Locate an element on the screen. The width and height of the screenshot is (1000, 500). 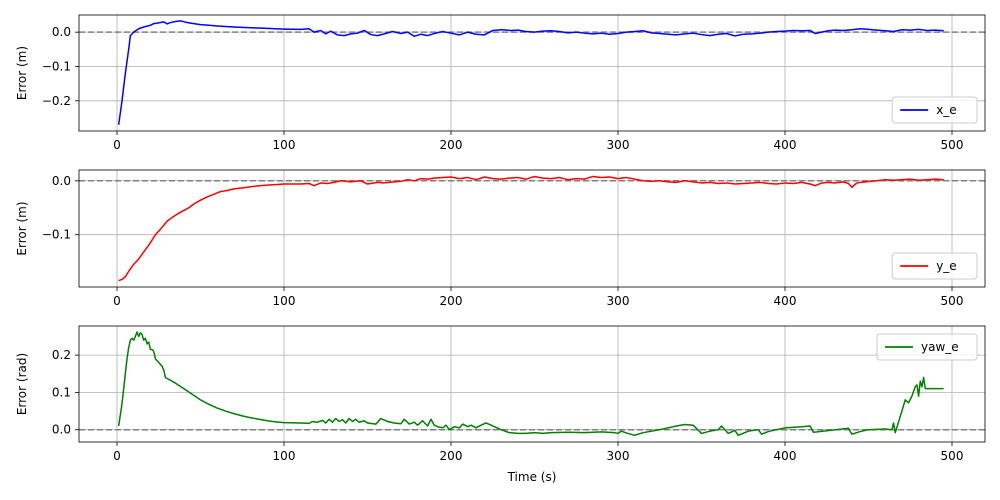
legend-label: yaw_e is located at coordinates (940, 347).